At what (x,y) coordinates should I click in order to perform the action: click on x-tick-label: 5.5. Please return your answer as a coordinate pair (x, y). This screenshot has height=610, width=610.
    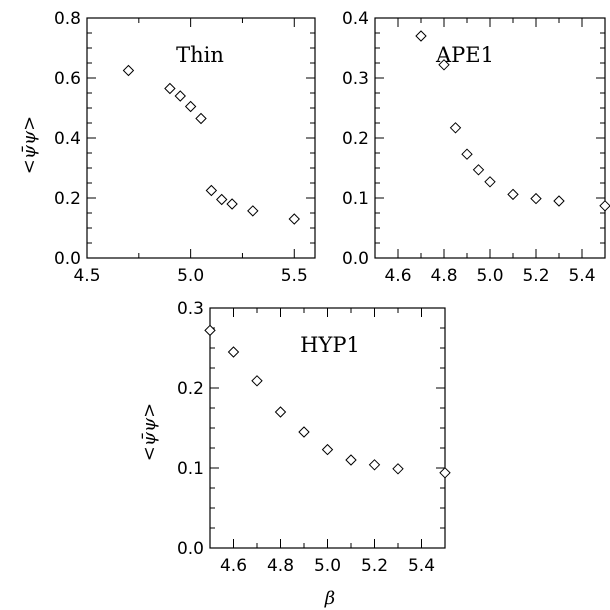
    Looking at the image, I should click on (294, 276).